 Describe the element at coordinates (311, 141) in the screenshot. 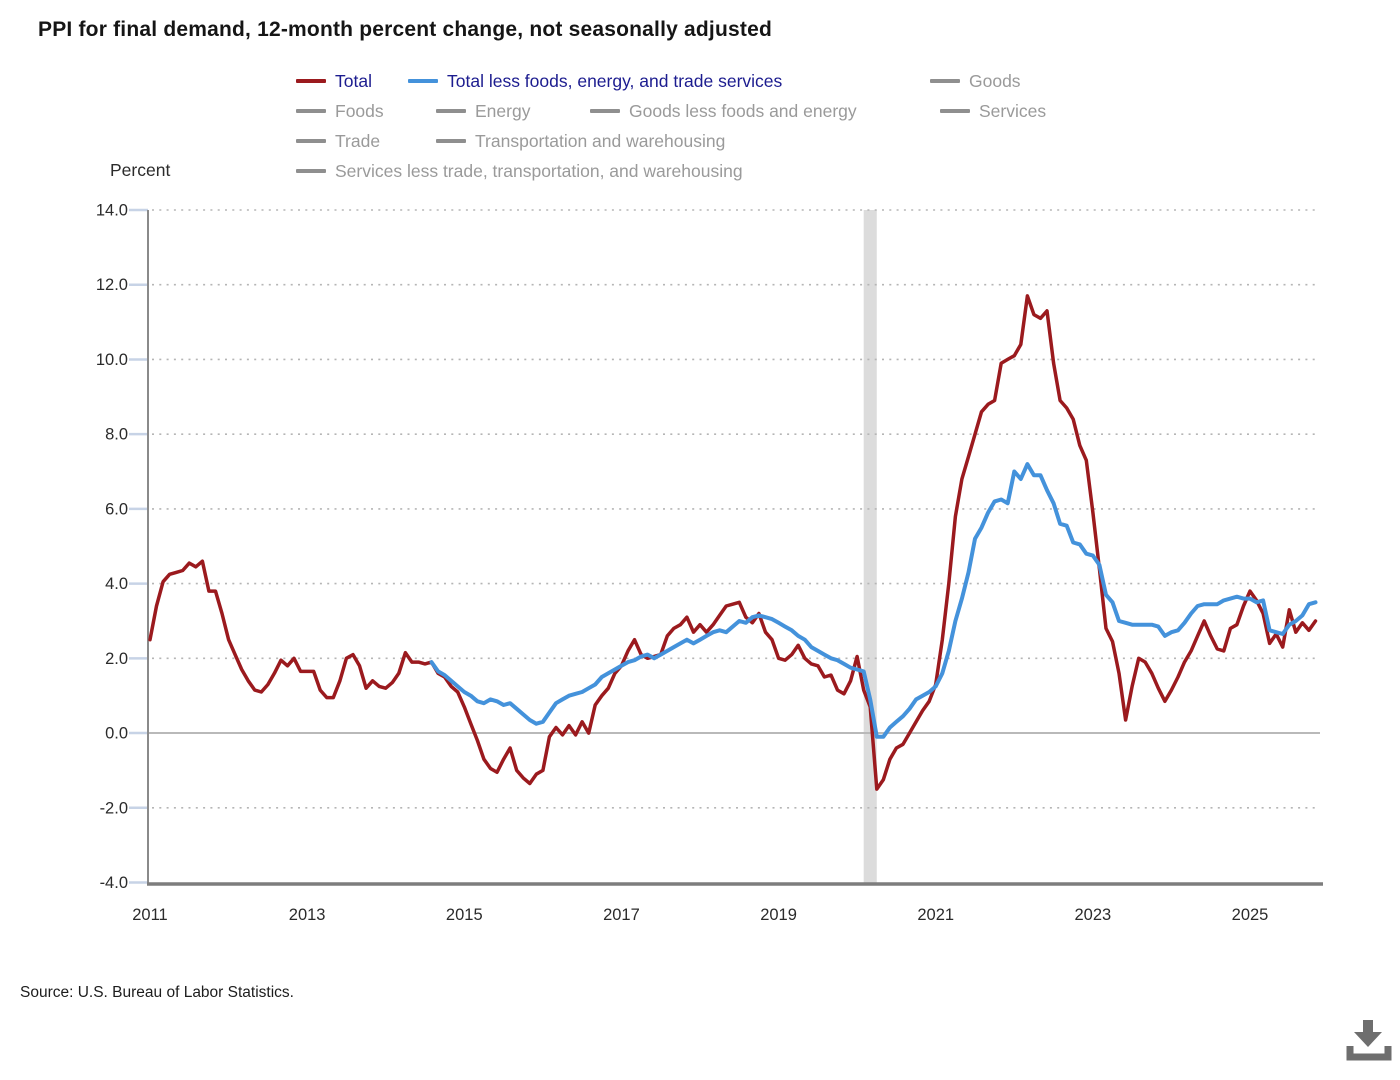

I see `legend-swatch-trade` at that location.